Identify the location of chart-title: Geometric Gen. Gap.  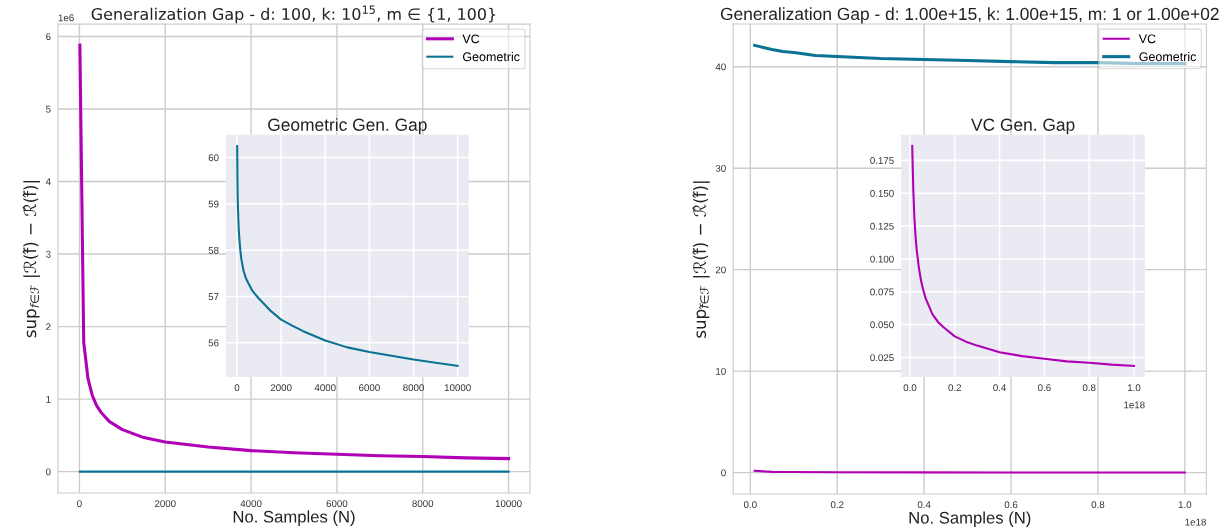
(347, 126).